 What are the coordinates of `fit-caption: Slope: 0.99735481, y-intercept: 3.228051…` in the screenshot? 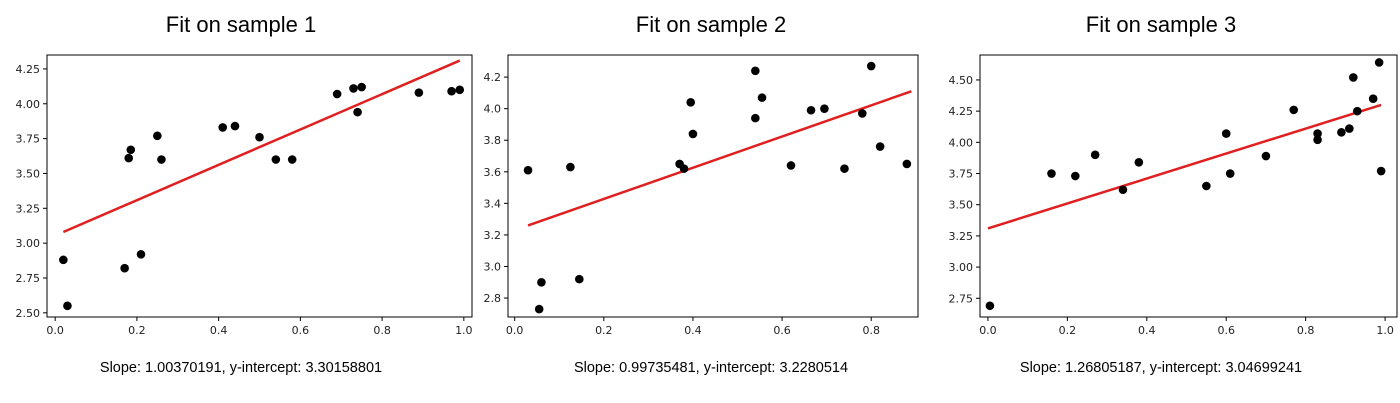 It's located at (711, 368).